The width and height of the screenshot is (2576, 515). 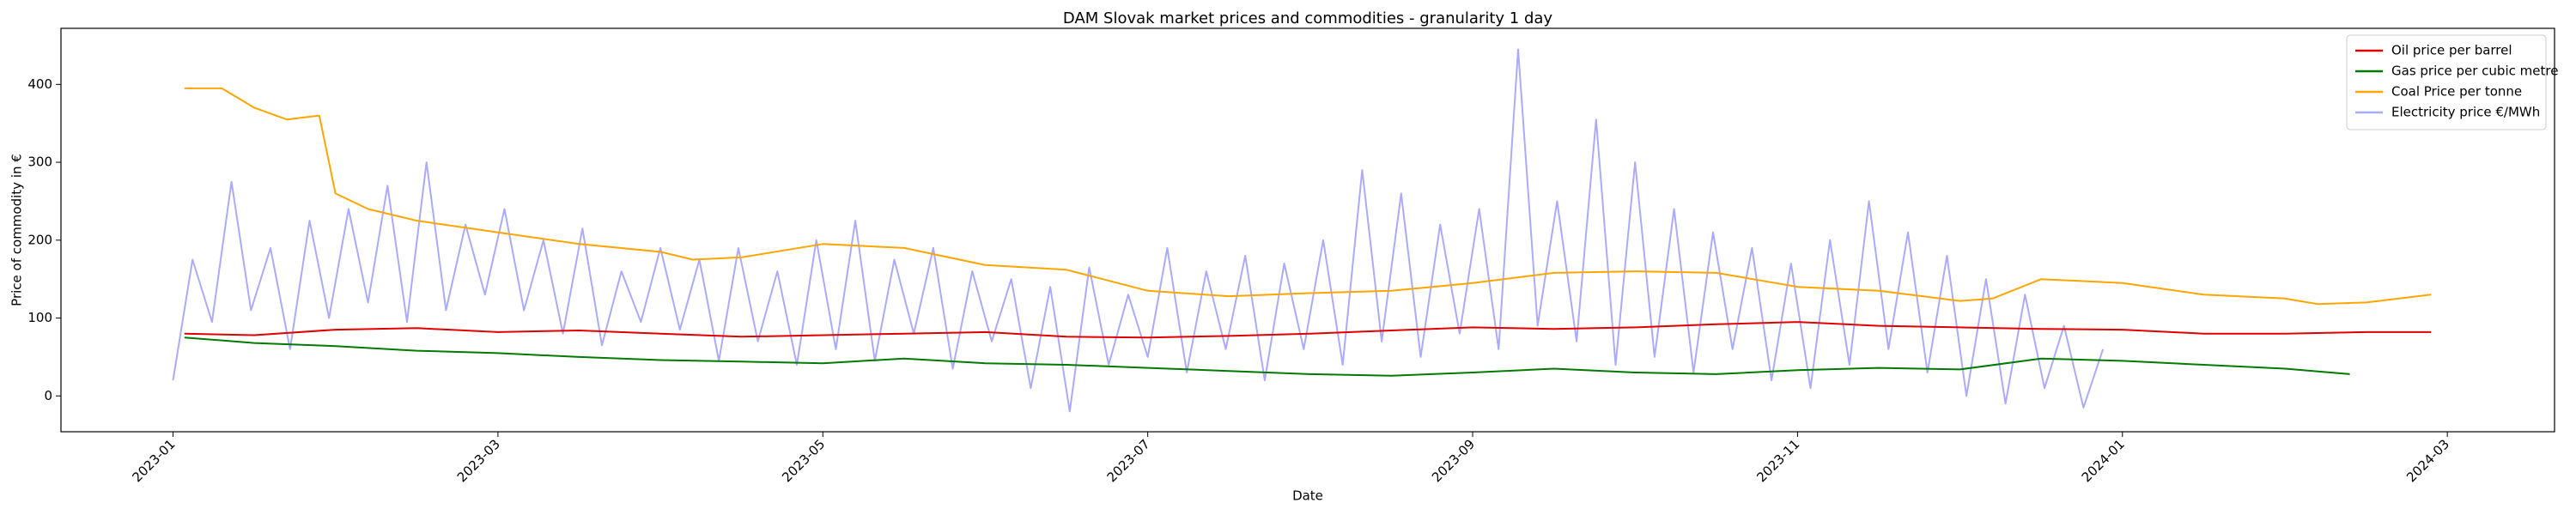 What do you see at coordinates (2427, 460) in the screenshot?
I see `x-tick-label: 2024-03` at bounding box center [2427, 460].